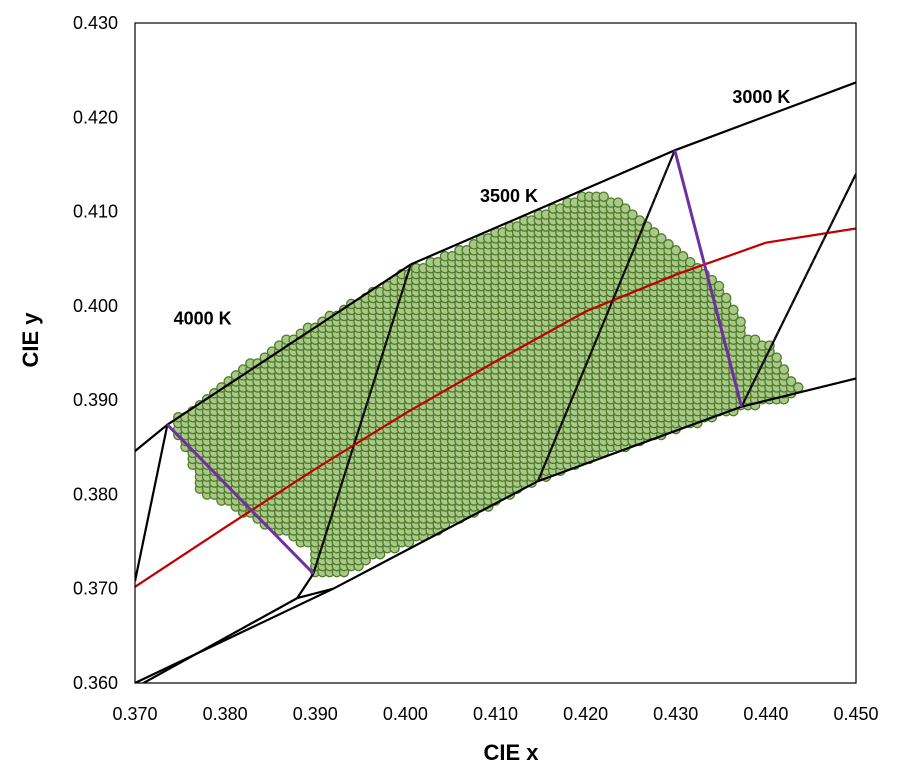  What do you see at coordinates (95, 23) in the screenshot?
I see `y-tick-label: 0.430` at bounding box center [95, 23].